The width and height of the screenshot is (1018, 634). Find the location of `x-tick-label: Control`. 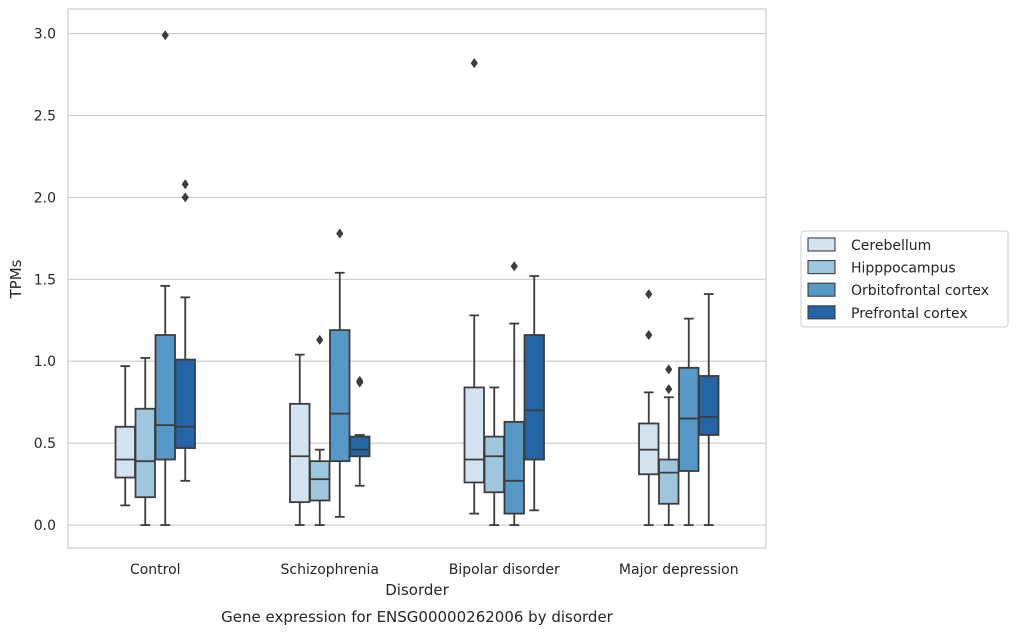

x-tick-label: Control is located at coordinates (155, 570).